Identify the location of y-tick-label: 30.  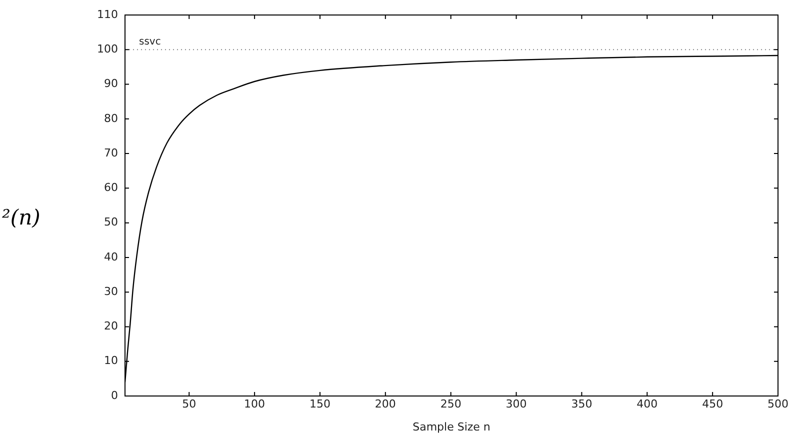
(111, 291).